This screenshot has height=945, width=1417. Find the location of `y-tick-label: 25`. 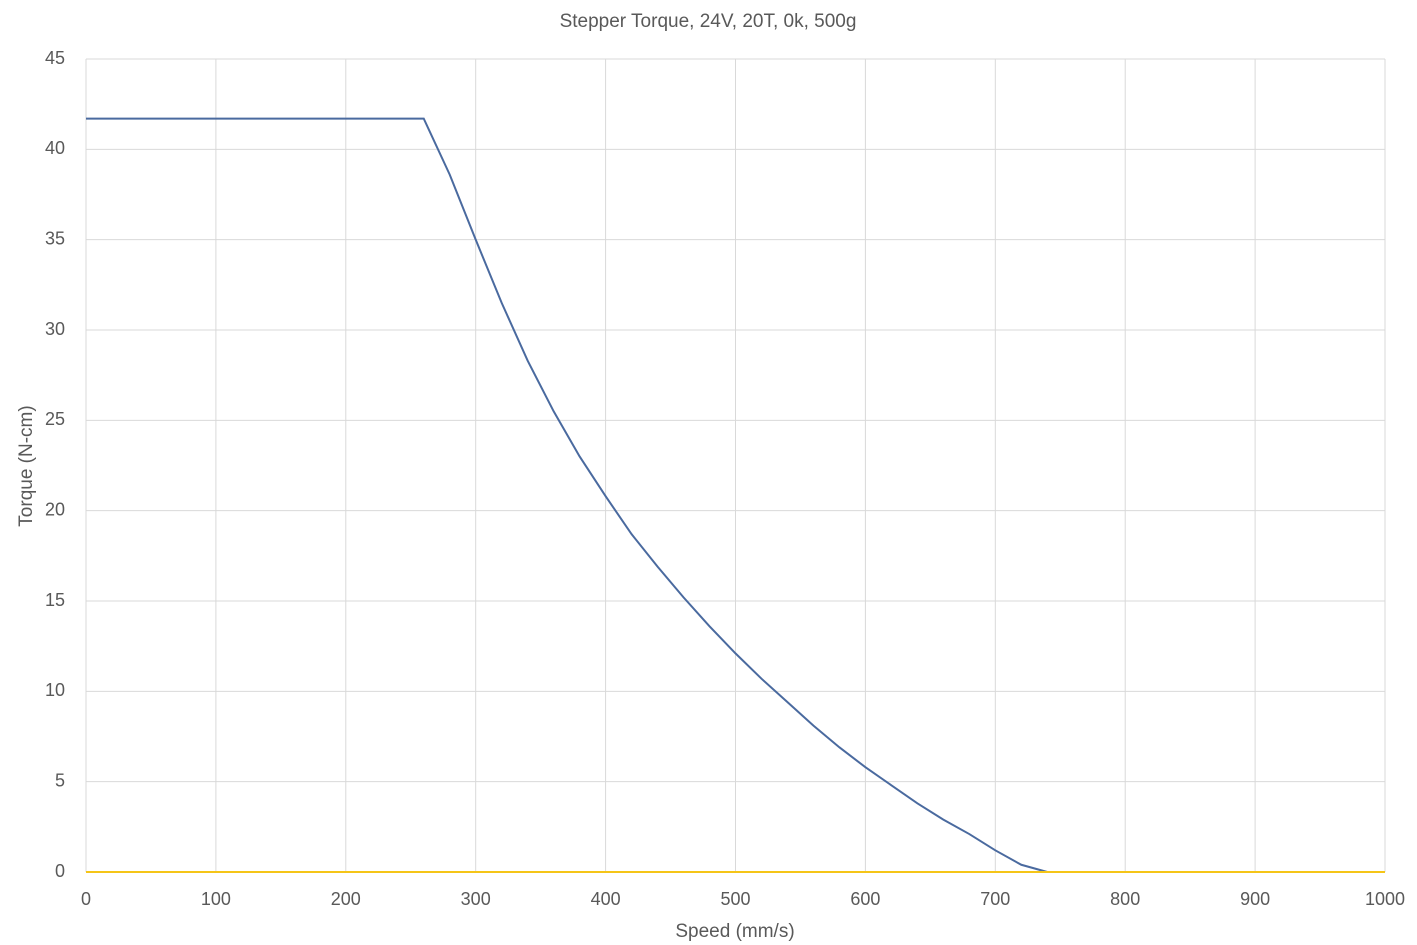

y-tick-label: 25 is located at coordinates (55, 419).